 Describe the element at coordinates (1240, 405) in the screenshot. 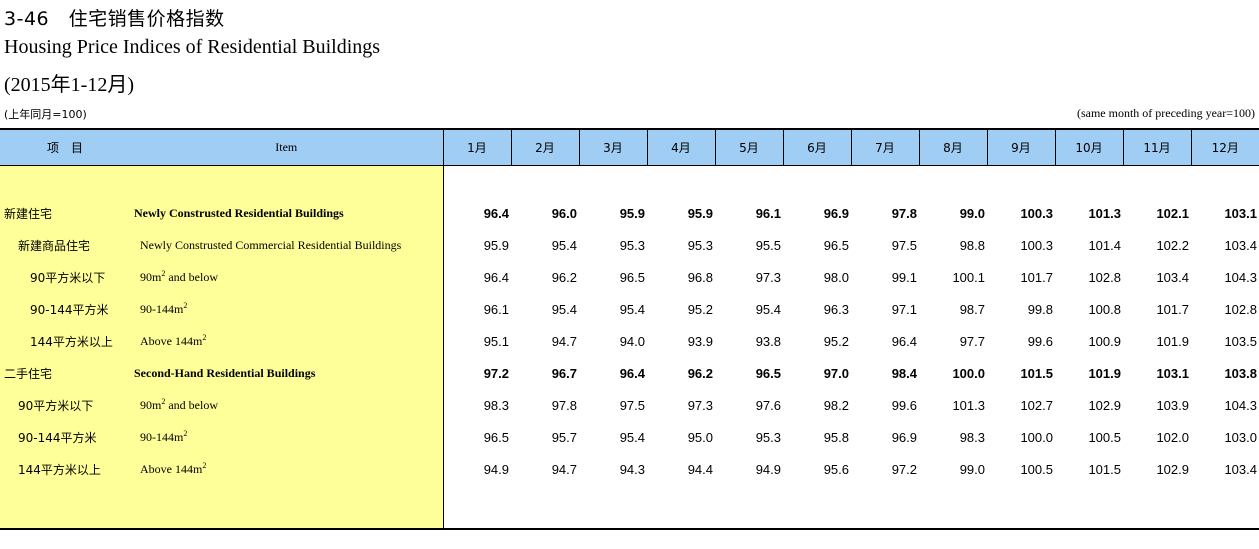

I see `value-cell: 104.3` at that location.